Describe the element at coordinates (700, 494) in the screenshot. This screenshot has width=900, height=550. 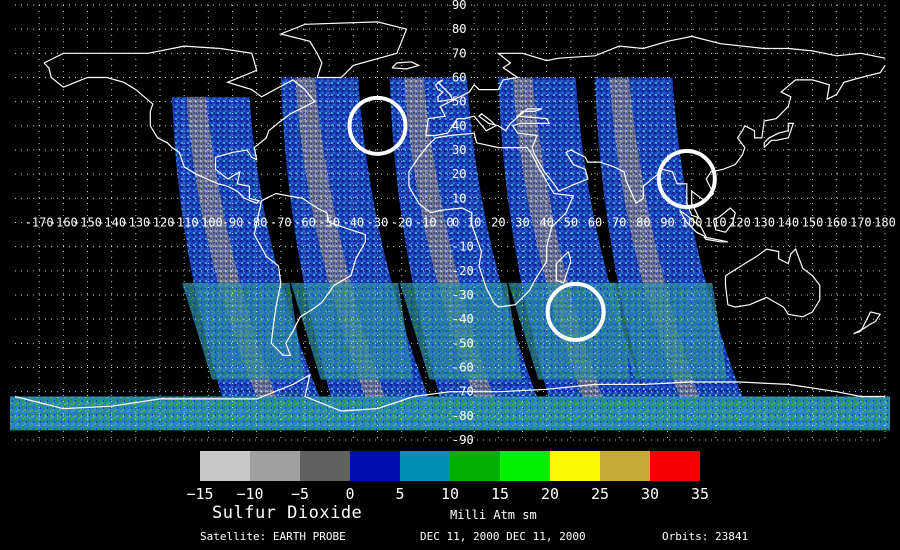
I see `colorbar-tick-label: 35` at that location.